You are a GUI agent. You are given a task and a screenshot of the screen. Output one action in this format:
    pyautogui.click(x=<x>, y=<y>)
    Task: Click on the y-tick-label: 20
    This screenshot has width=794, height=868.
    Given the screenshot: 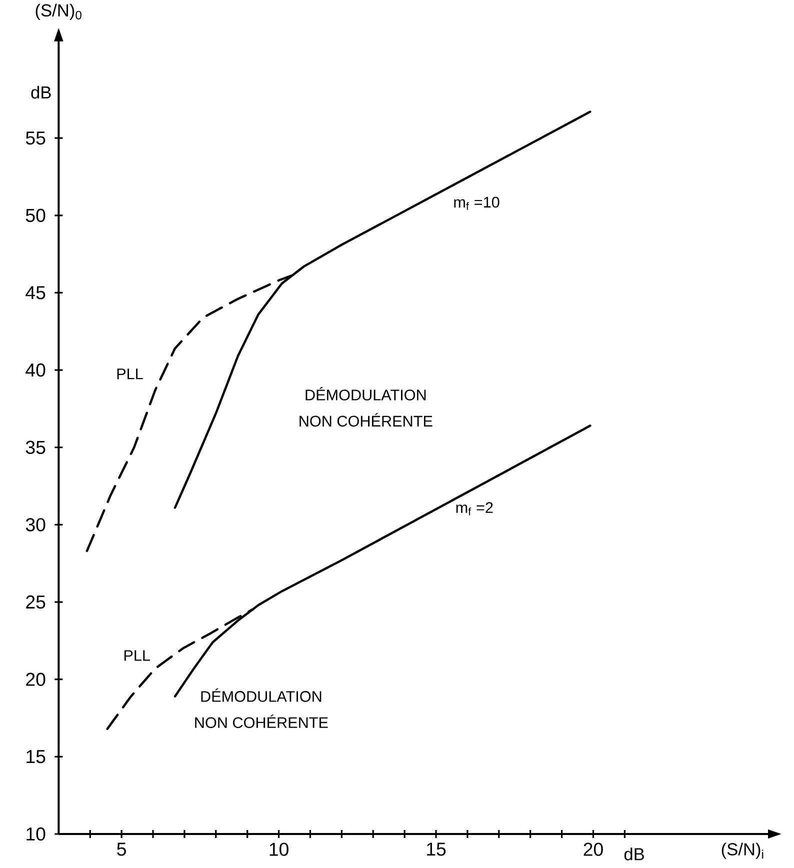 What is the action you would take?
    pyautogui.click(x=36, y=679)
    